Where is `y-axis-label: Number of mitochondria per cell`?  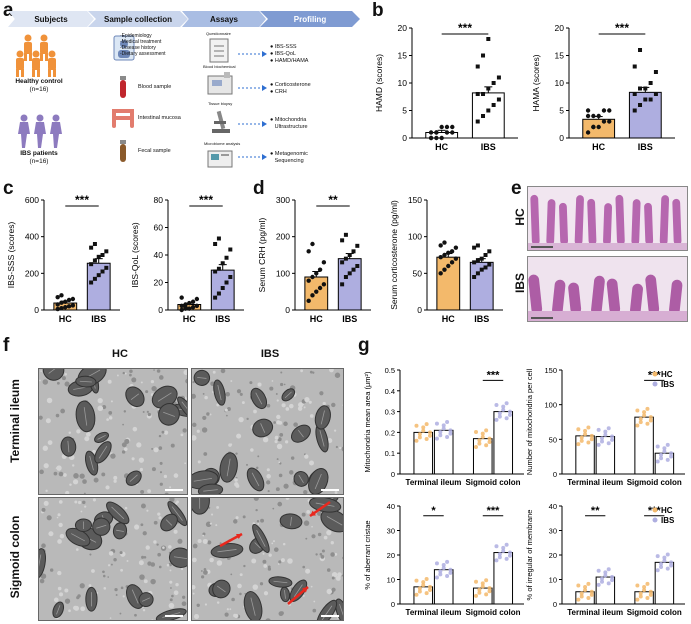 y-axis-label: Number of mitochondria per cell is located at coordinates (529, 422).